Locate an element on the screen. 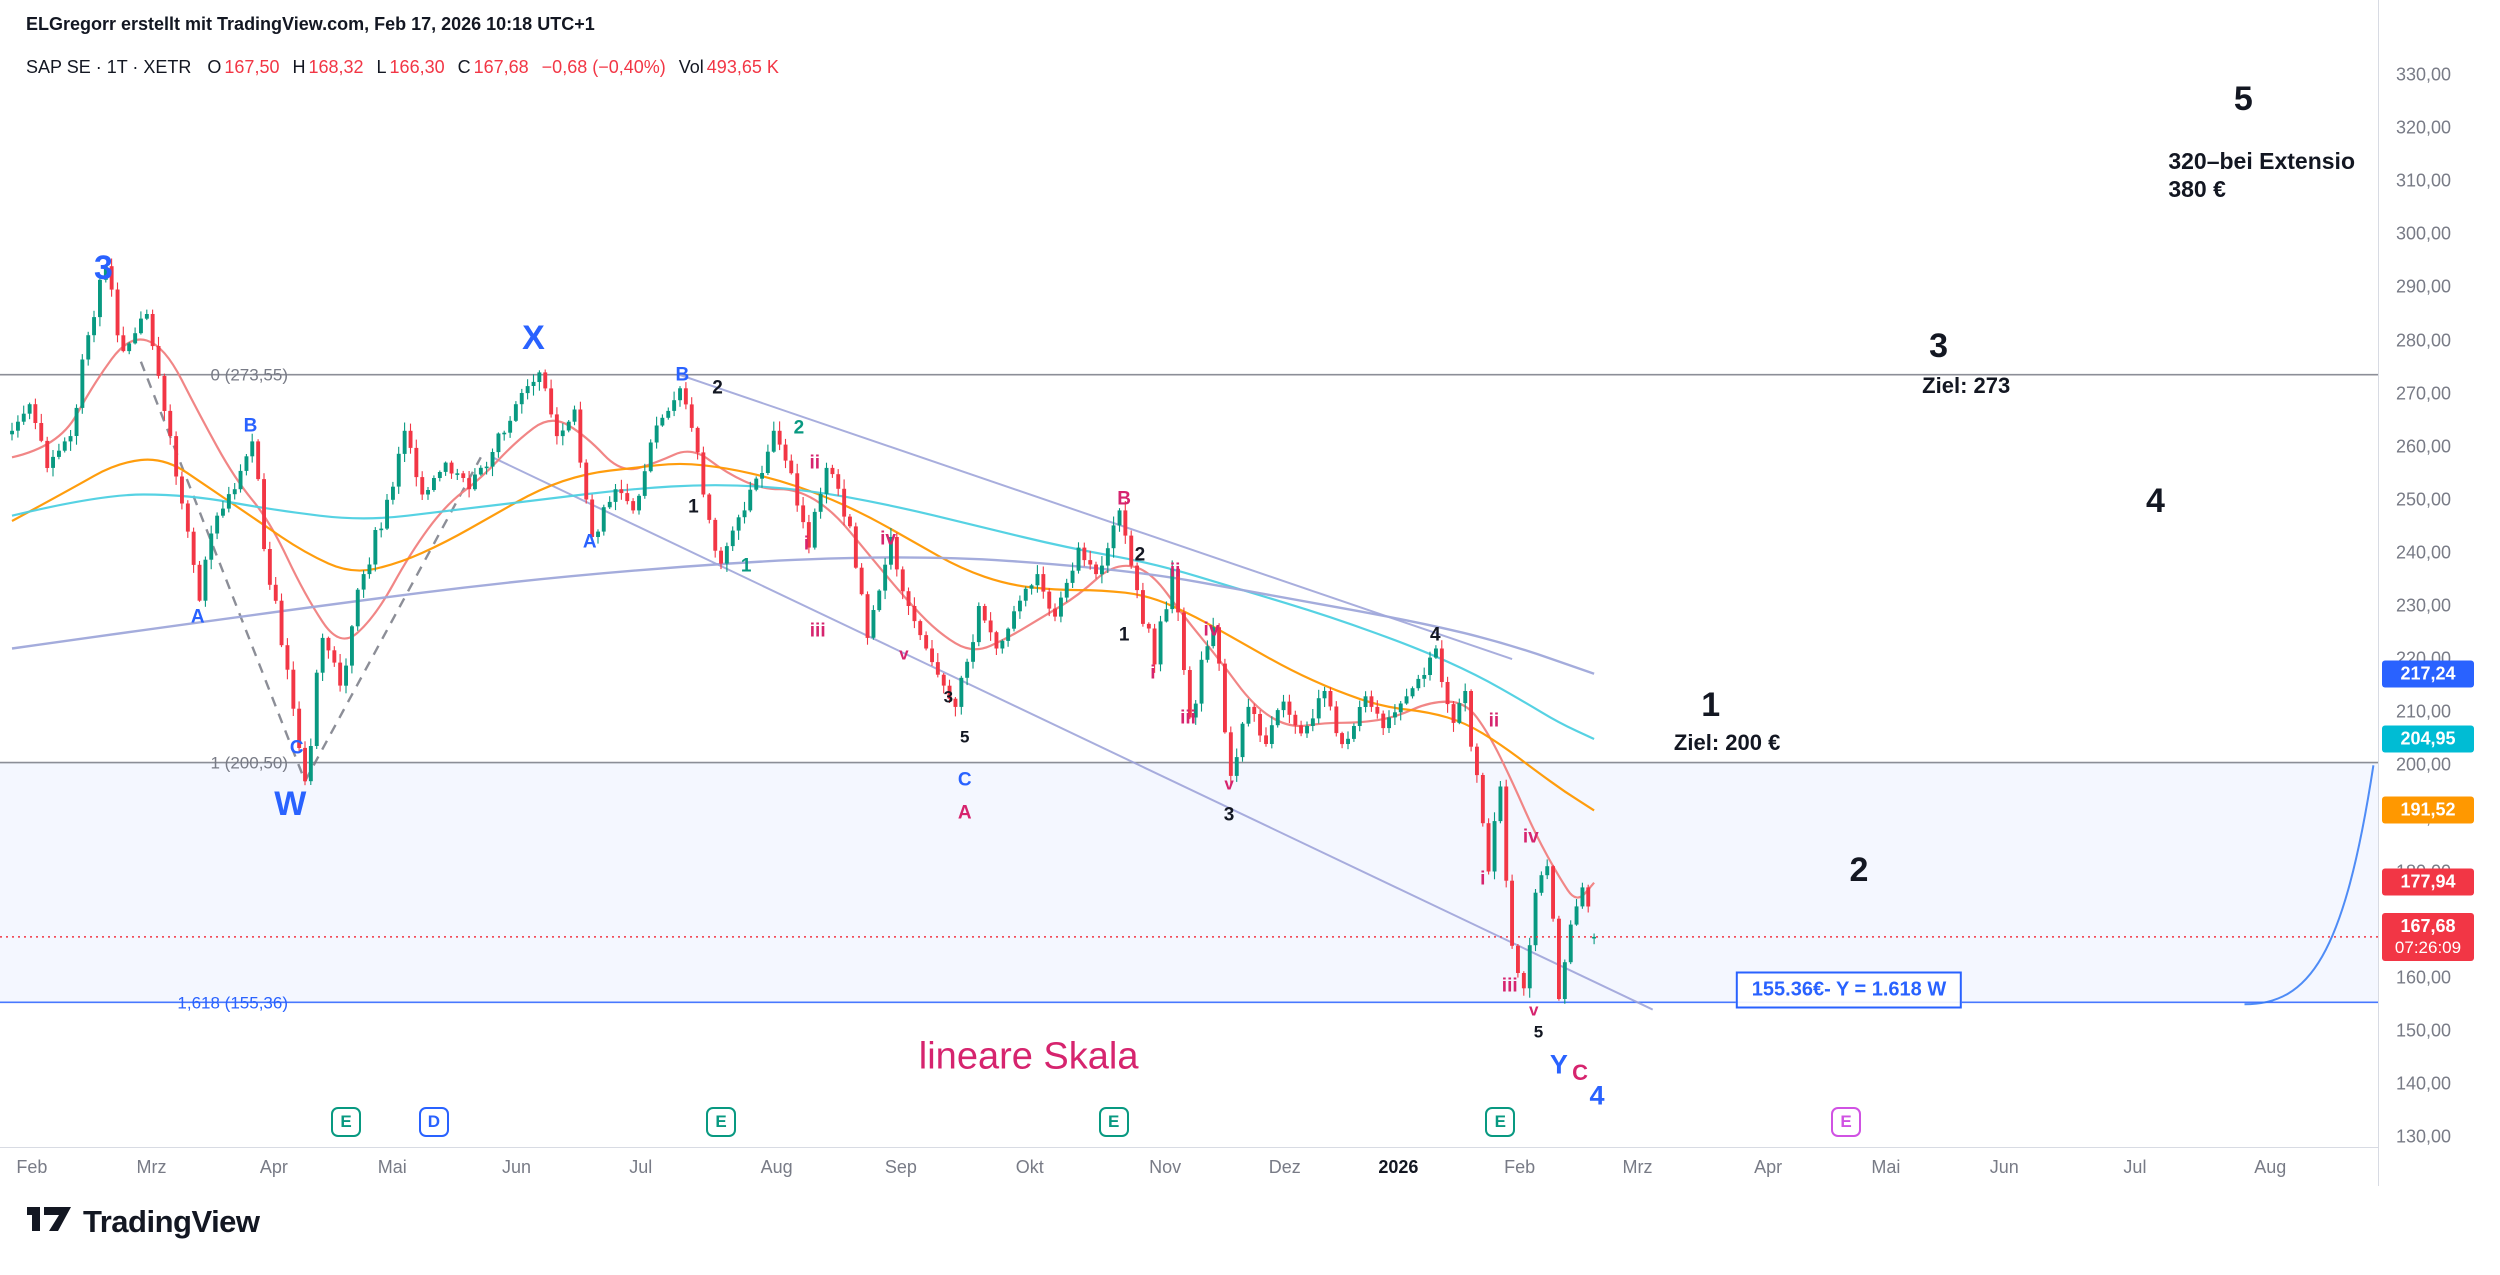  time-axis-label: Dez is located at coordinates (1284, 1167).